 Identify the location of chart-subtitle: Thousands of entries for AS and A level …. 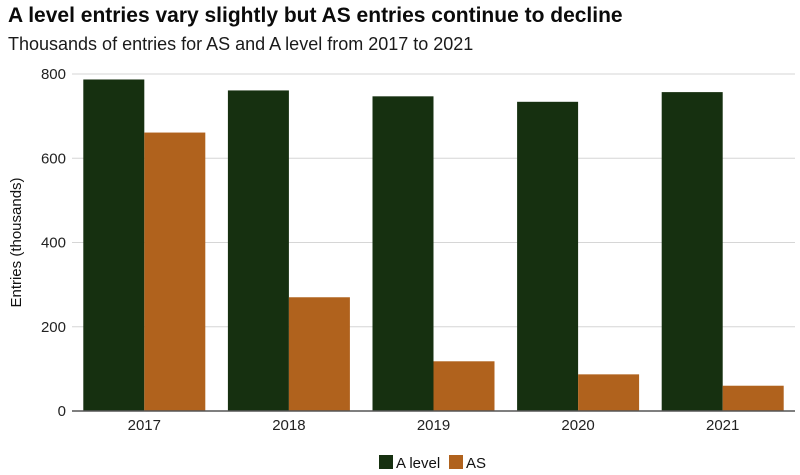
(241, 44).